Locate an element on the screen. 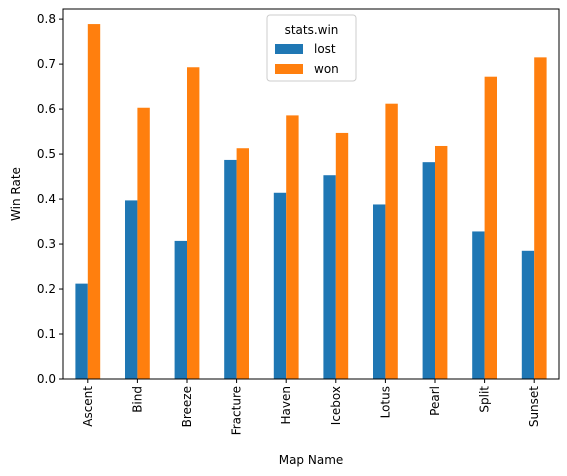 This screenshot has height=476, width=567. x-tick-label-sunset: Sunset is located at coordinates (534, 406).